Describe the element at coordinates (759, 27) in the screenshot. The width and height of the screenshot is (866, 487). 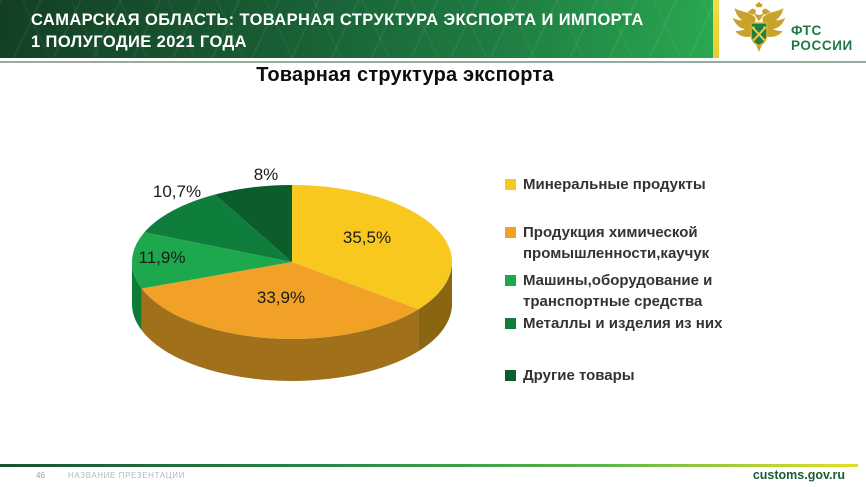
I see `fts-emblem-eagle-icon` at that location.